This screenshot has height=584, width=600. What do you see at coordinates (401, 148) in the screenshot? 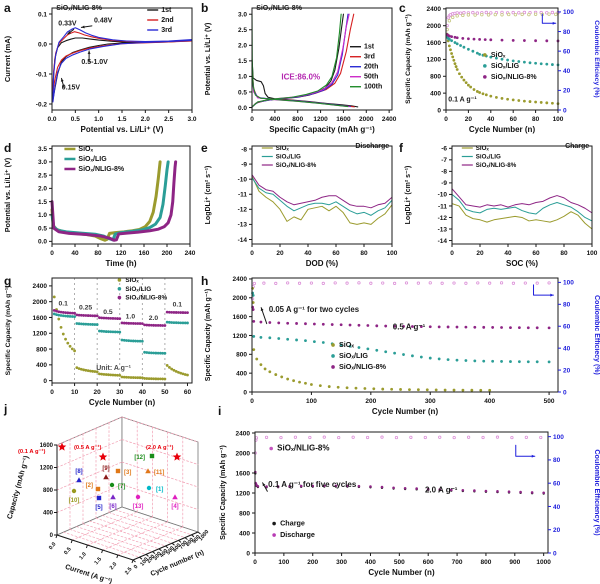
I see `panel-letter-f: f` at bounding box center [401, 148].